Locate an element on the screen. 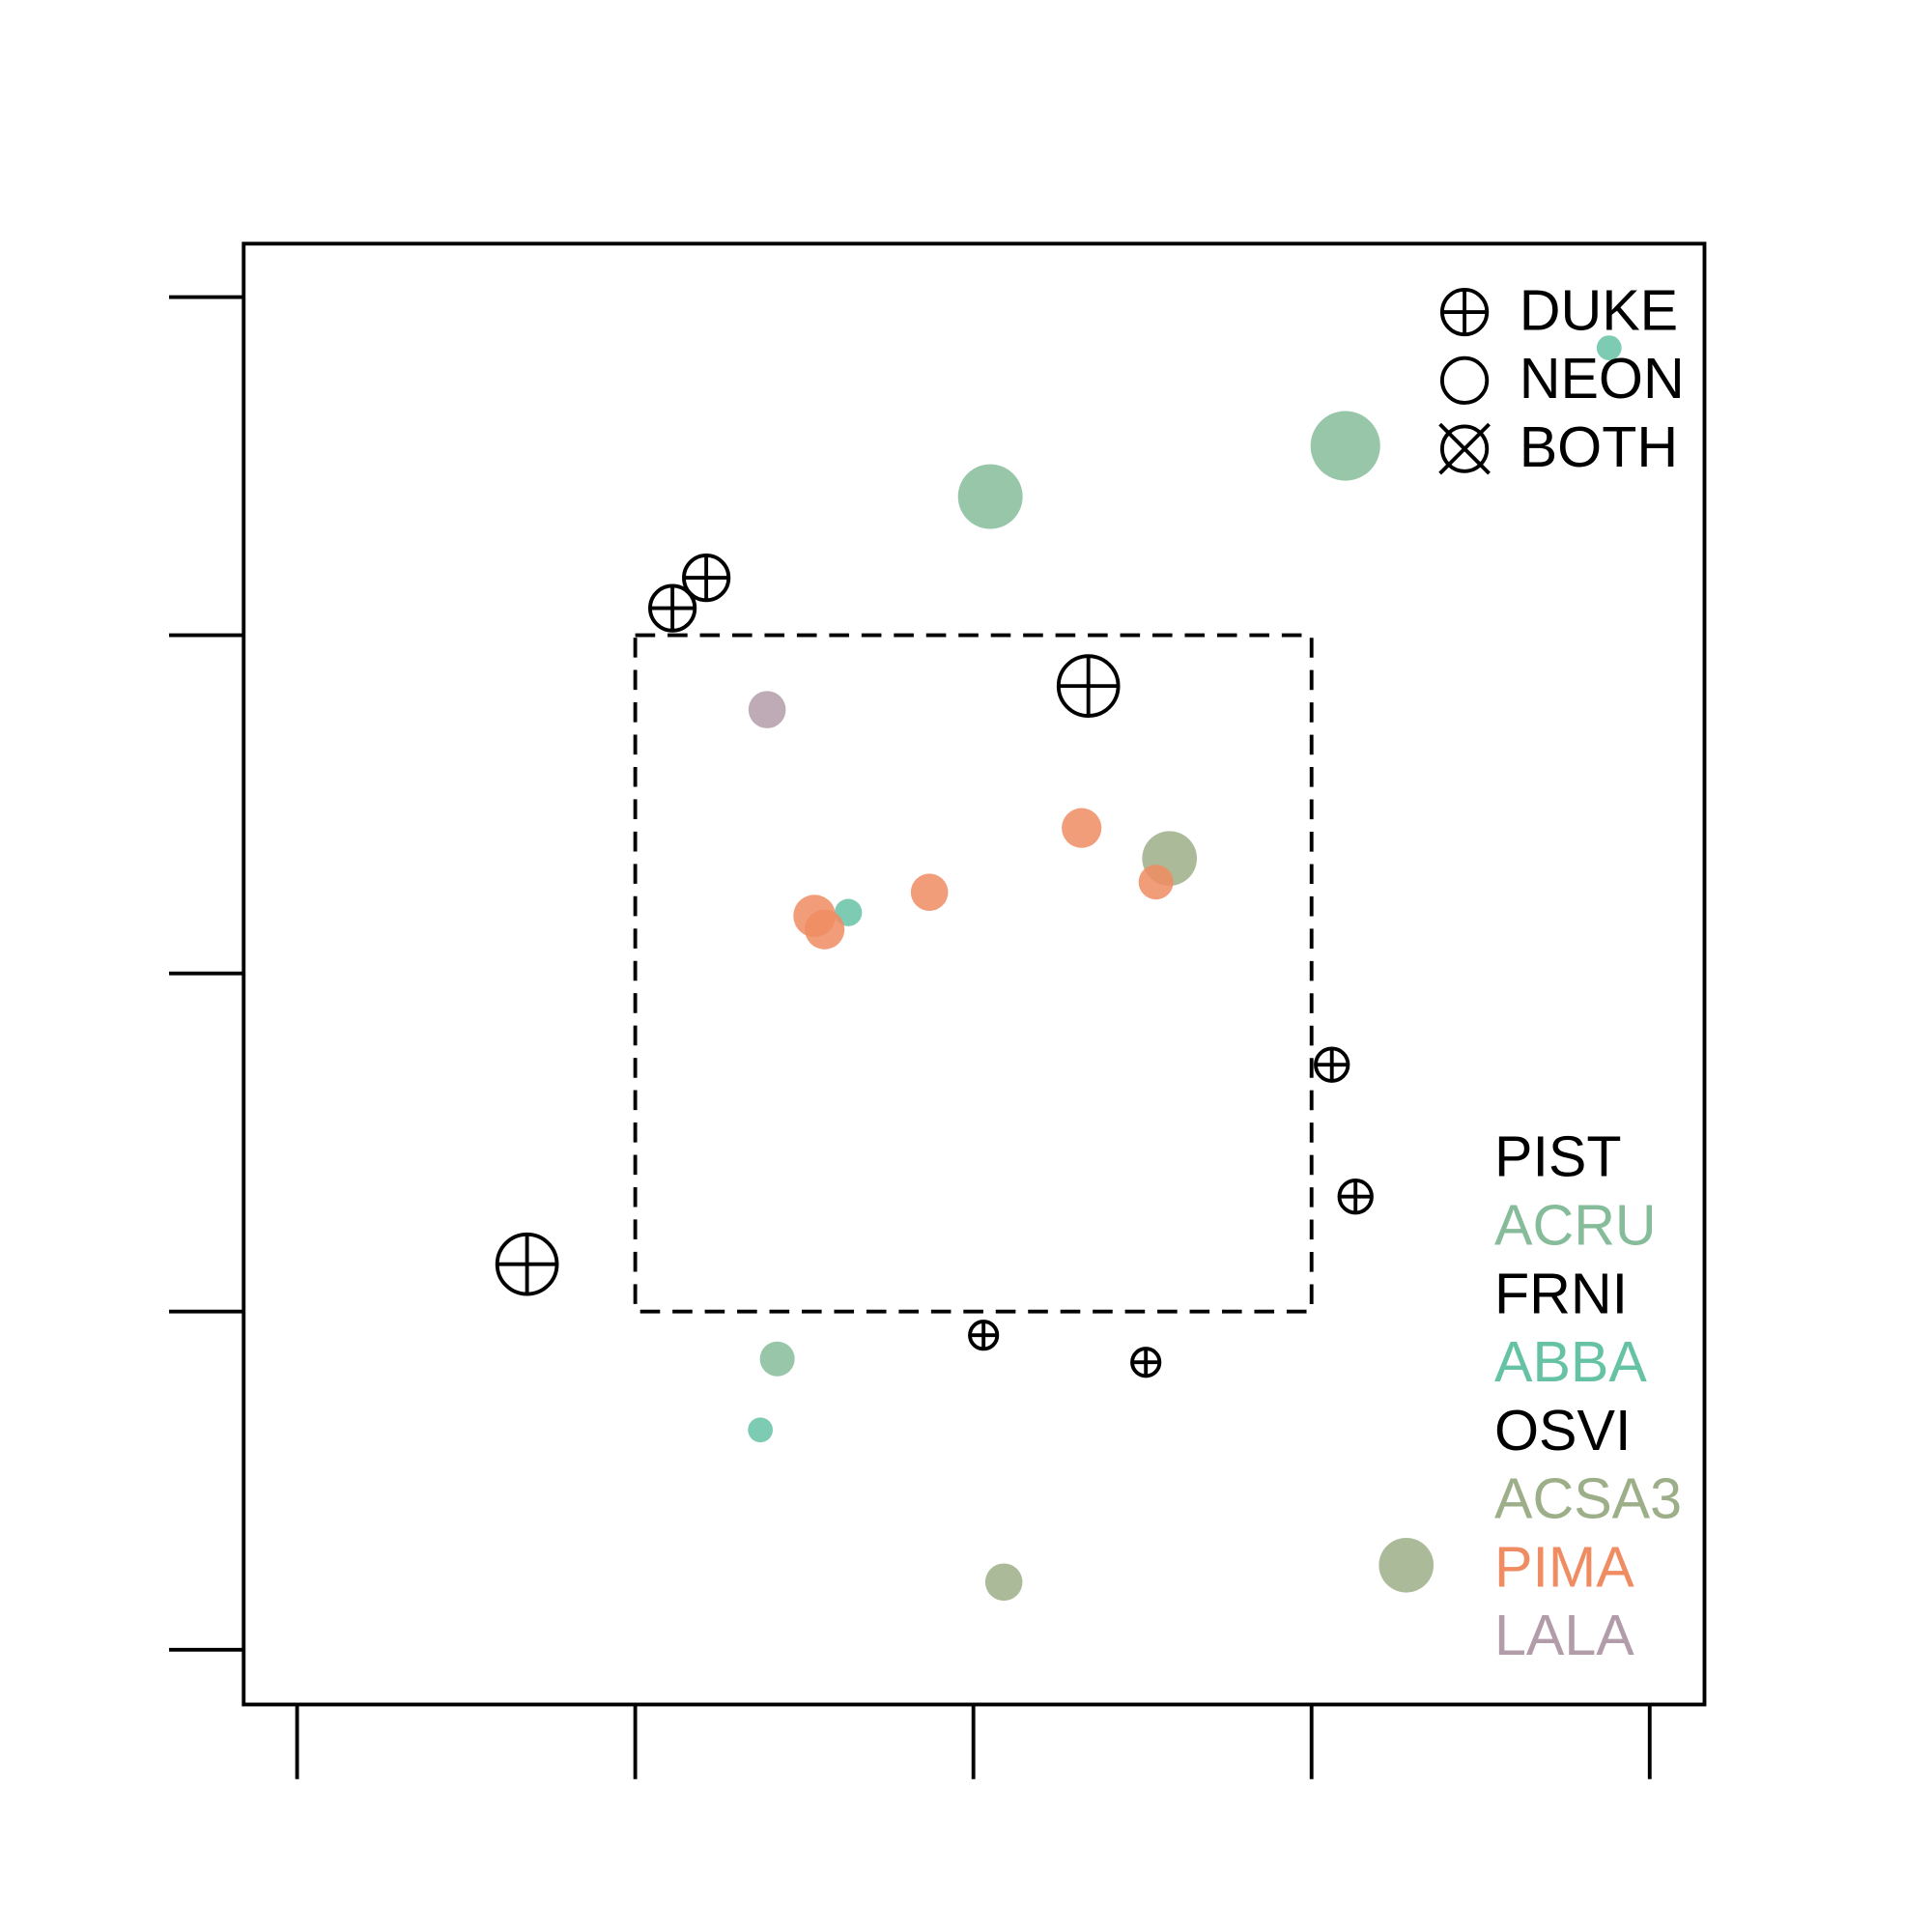  legend-label: ABBA is located at coordinates (1570, 1361).